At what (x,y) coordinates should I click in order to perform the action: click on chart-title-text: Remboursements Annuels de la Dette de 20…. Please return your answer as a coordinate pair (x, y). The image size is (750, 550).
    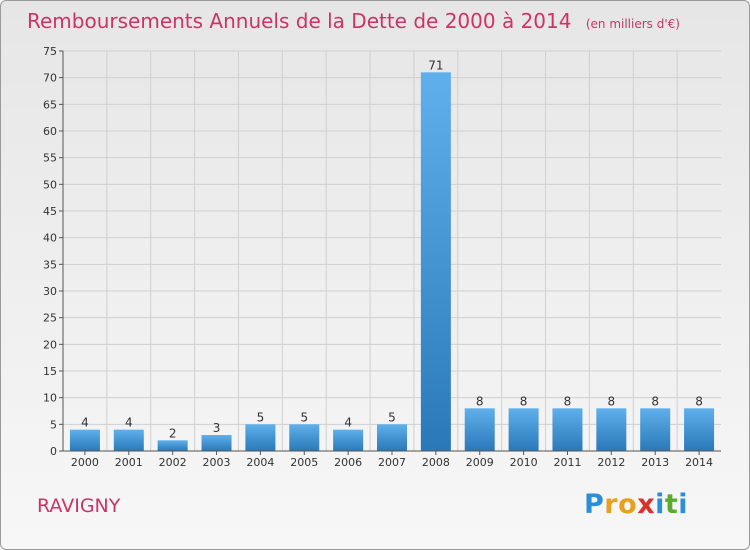
    Looking at the image, I should click on (299, 21).